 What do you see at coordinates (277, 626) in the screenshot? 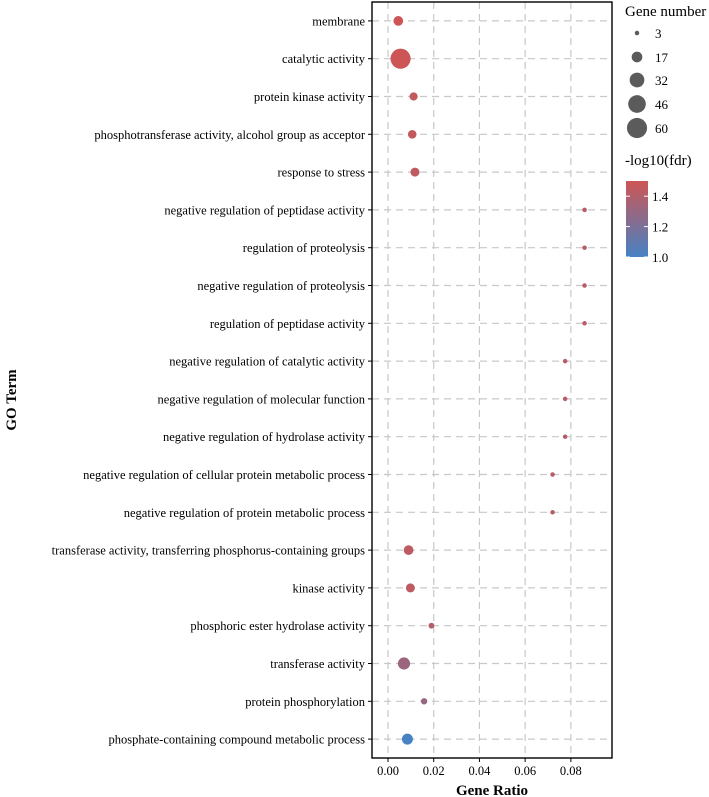
I see `y-tick-label: phosphoric ester hydrolase activity` at bounding box center [277, 626].